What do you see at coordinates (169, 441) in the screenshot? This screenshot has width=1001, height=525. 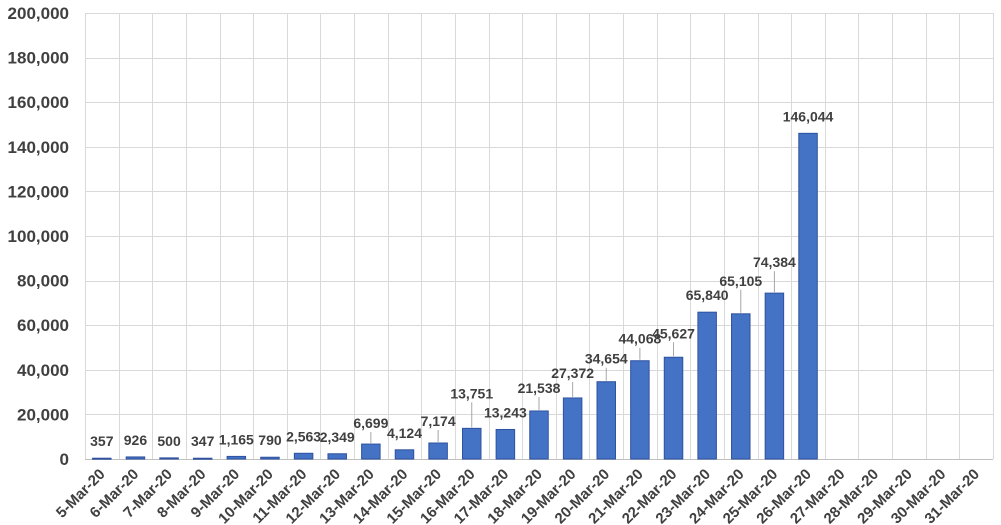 I see `data-label: 500` at bounding box center [169, 441].